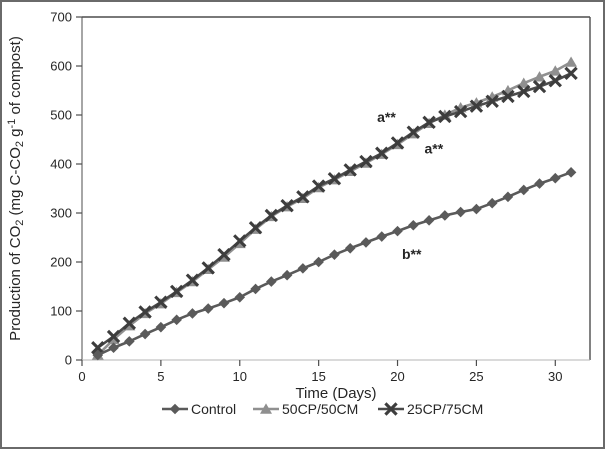 This screenshot has width=605, height=449. Describe the element at coordinates (61, 262) in the screenshot. I see `y-axis-tick-label: 200` at that location.